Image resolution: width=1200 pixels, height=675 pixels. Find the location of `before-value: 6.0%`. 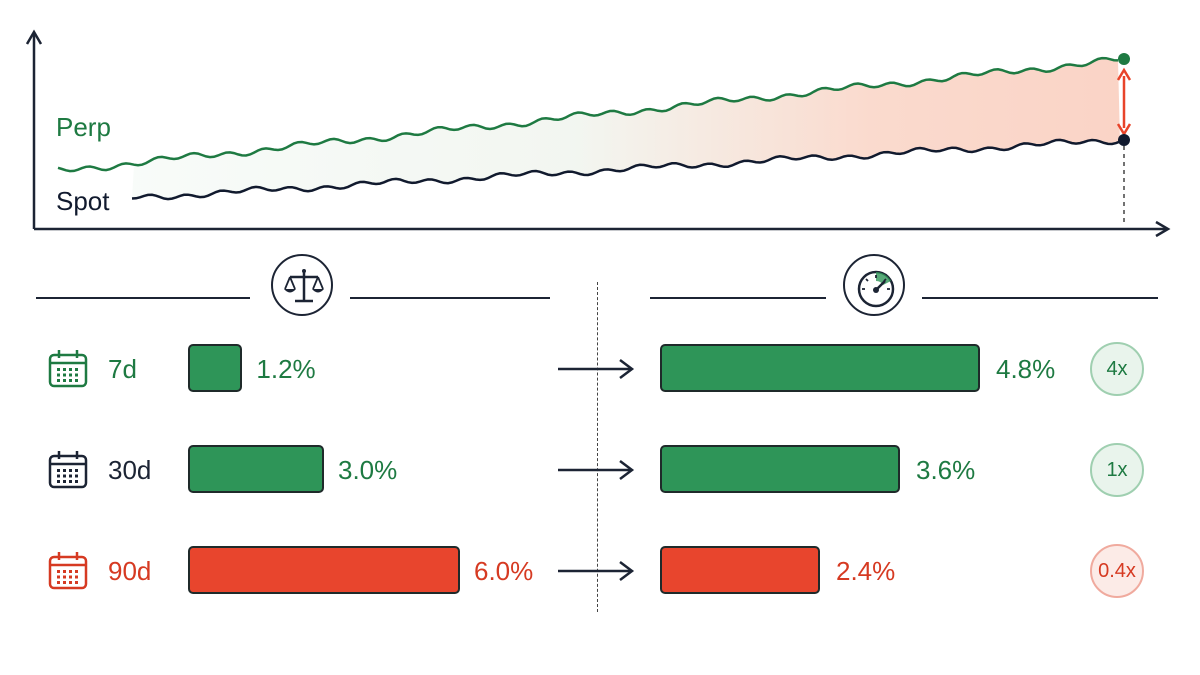

before-value: 6.0% is located at coordinates (504, 571).